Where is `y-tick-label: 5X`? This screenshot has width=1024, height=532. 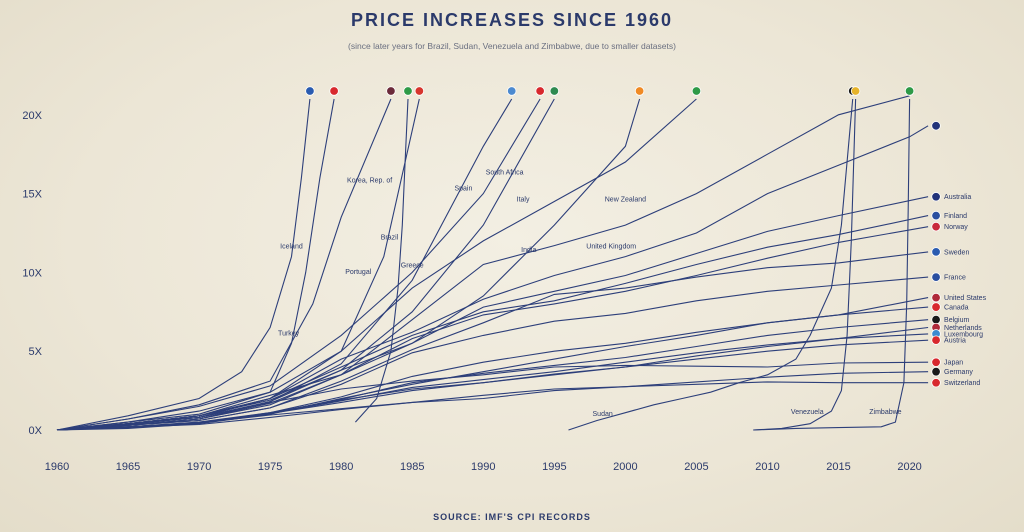
y-tick-label: 5X is located at coordinates (36, 352).